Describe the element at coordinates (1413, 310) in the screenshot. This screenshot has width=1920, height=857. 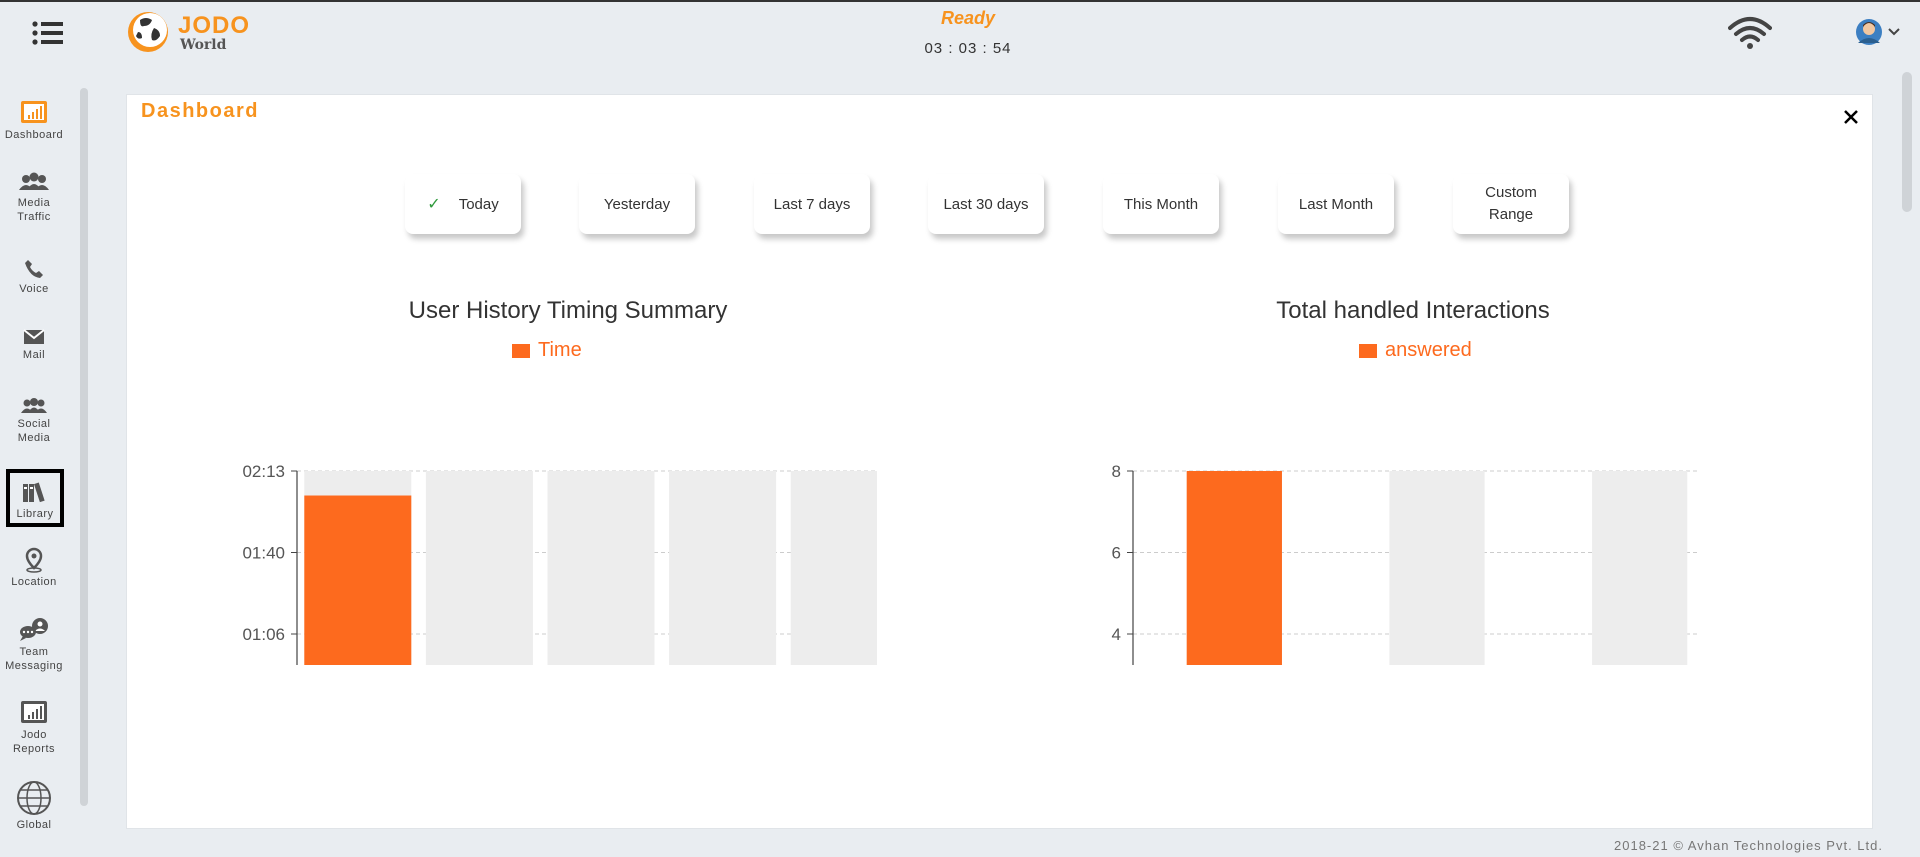
I see `chart-title-interactions: Total handled Interactions` at that location.